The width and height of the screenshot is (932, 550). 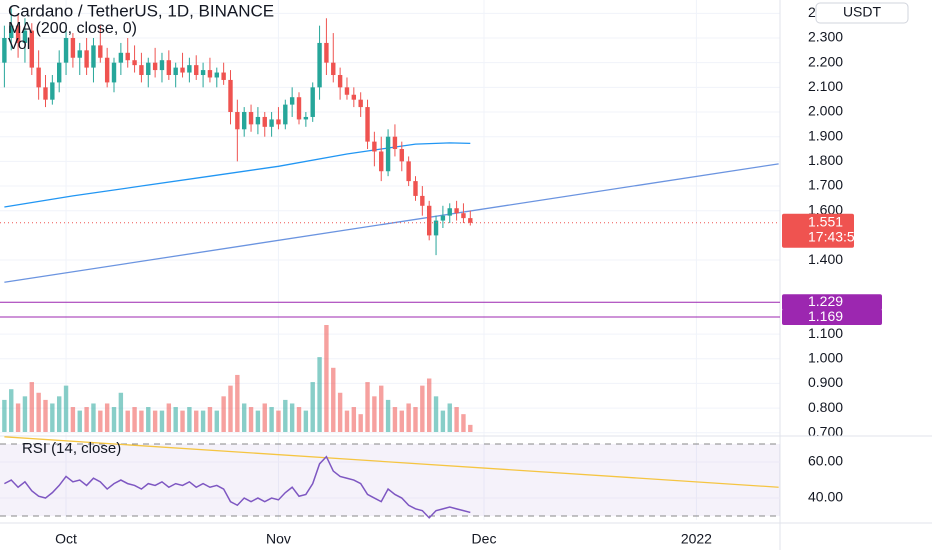 What do you see at coordinates (278, 539) in the screenshot?
I see `x-tick-label: Nov` at bounding box center [278, 539].